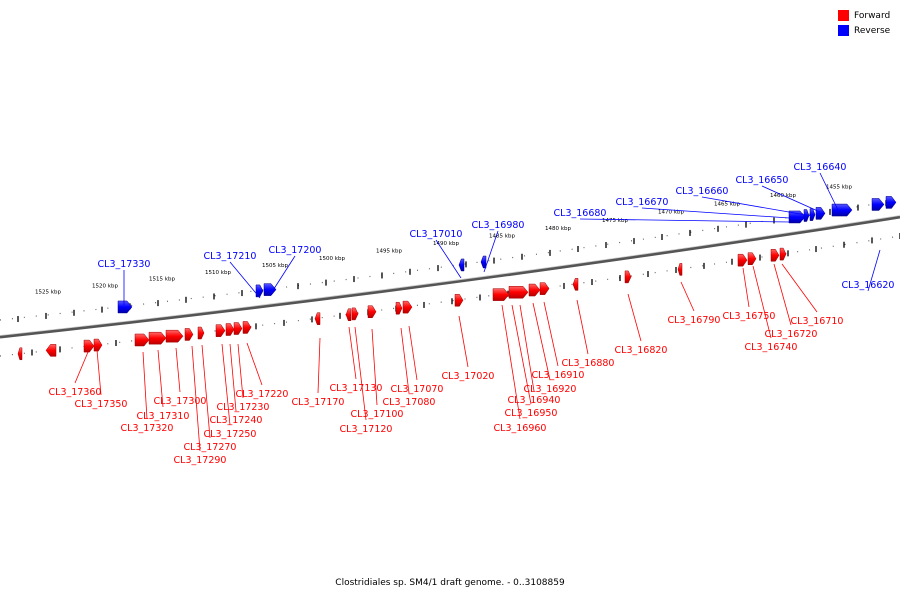 Image resolution: width=900 pixels, height=600 pixels. What do you see at coordinates (236, 420) in the screenshot?
I see `forward-gene-label: CL3_17240` at bounding box center [236, 420].